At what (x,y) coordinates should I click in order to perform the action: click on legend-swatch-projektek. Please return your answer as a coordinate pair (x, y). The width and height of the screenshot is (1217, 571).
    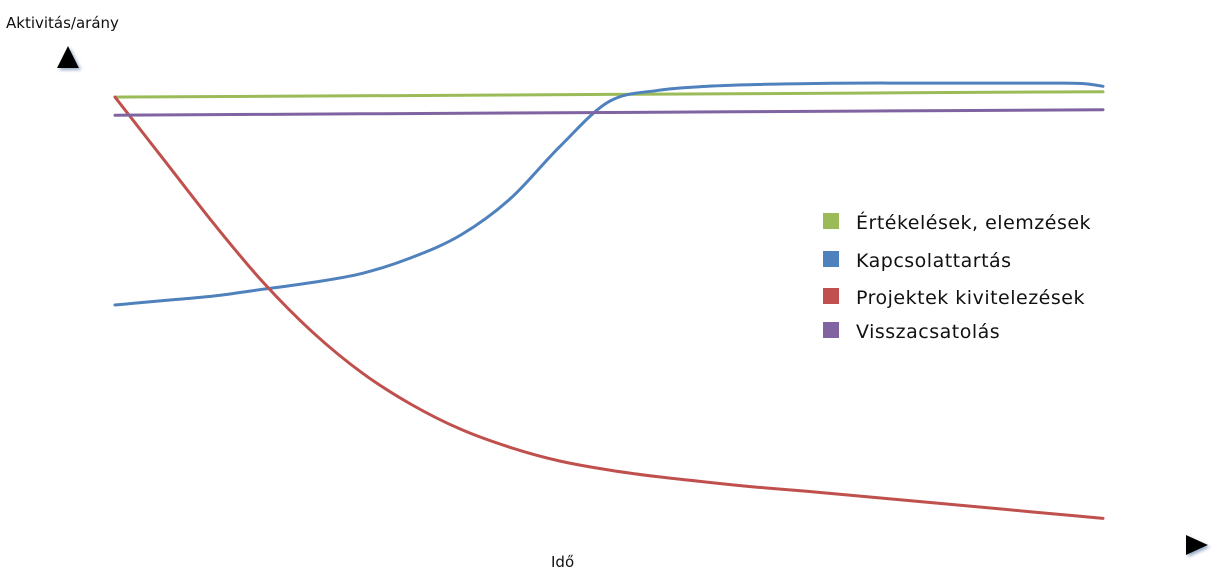
    Looking at the image, I should click on (831, 296).